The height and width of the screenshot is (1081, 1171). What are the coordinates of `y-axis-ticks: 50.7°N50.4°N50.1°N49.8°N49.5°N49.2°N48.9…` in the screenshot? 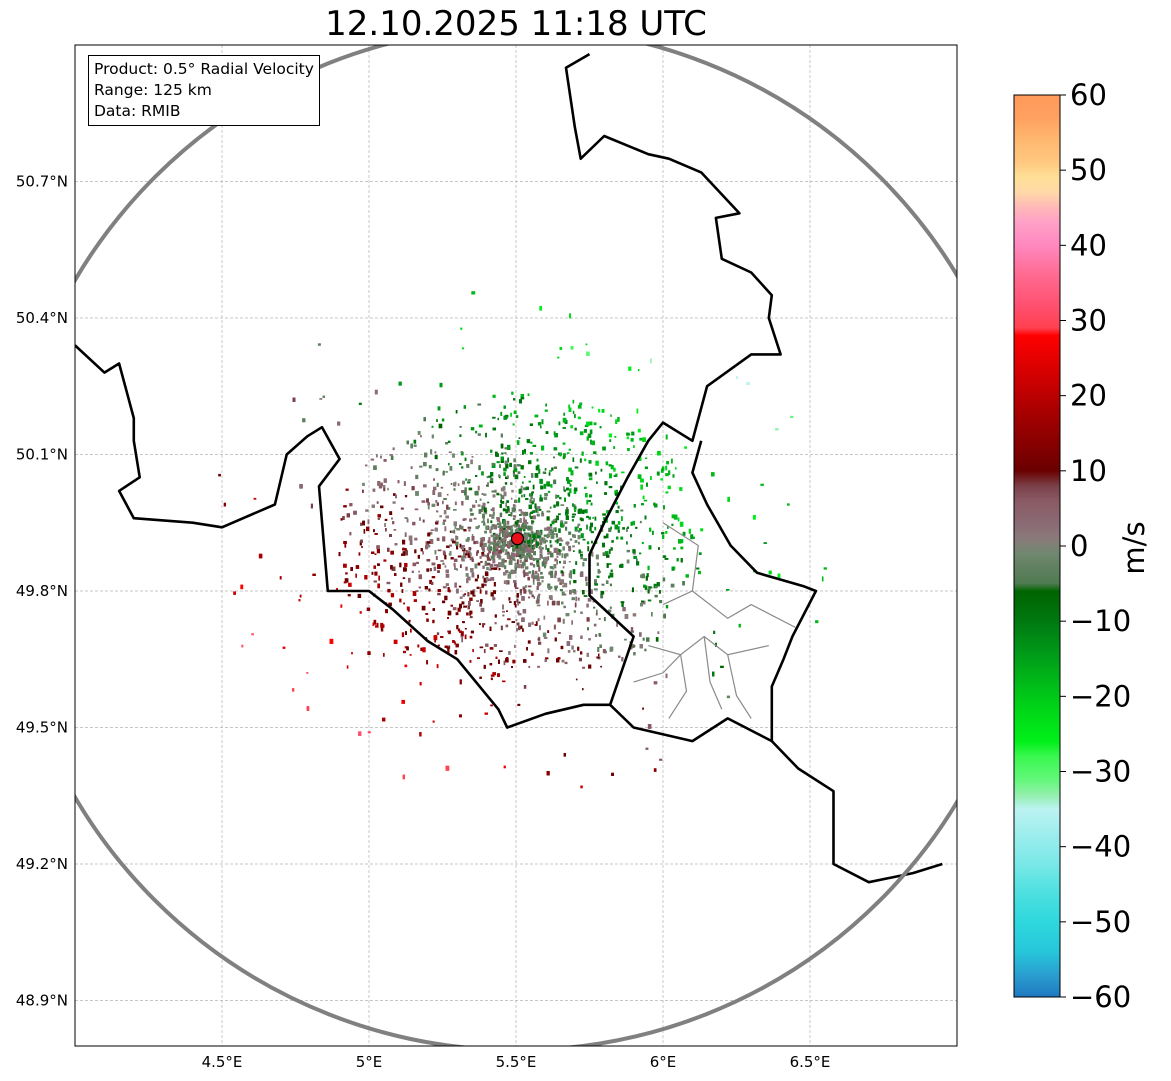 It's located at (42, 591).